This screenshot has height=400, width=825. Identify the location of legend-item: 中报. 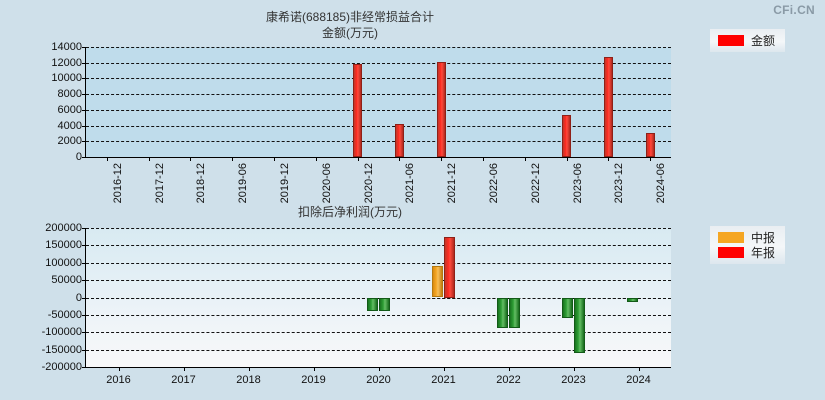
(746, 237).